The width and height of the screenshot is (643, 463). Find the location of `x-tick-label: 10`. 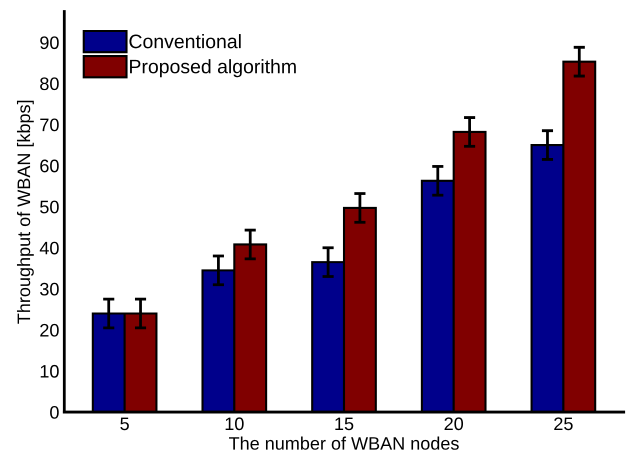

x-tick-label: 10 is located at coordinates (235, 423).